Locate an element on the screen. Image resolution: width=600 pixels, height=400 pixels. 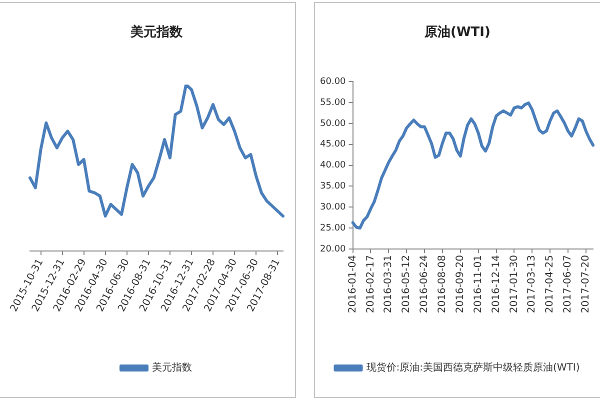
y-tick-label: 25.00 is located at coordinates (333, 228).